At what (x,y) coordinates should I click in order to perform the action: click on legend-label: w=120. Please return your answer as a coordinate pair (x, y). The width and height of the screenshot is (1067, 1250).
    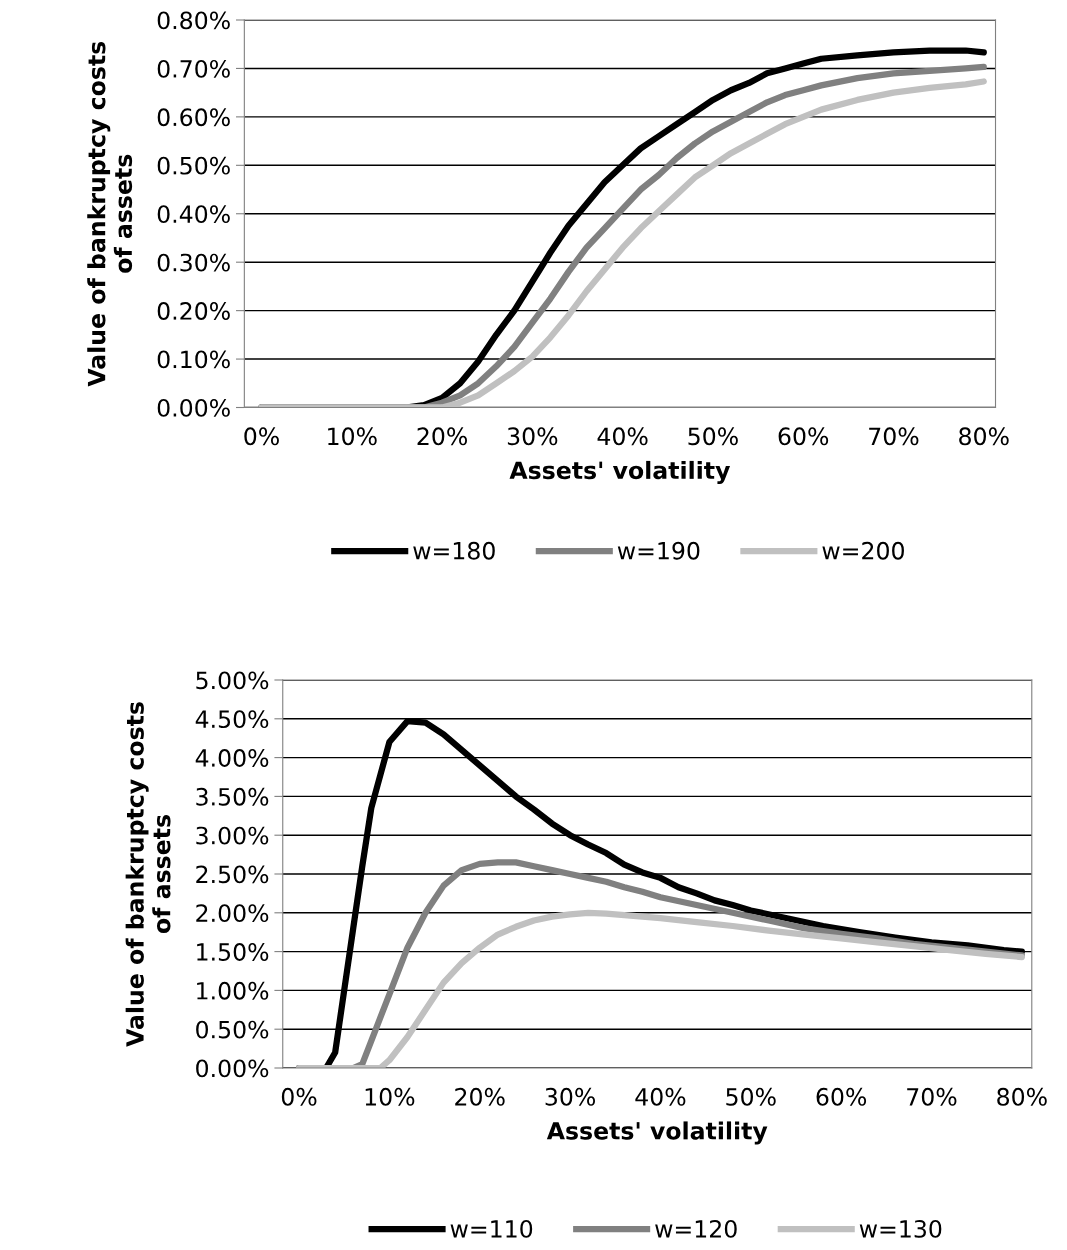
    Looking at the image, I should click on (696, 1228).